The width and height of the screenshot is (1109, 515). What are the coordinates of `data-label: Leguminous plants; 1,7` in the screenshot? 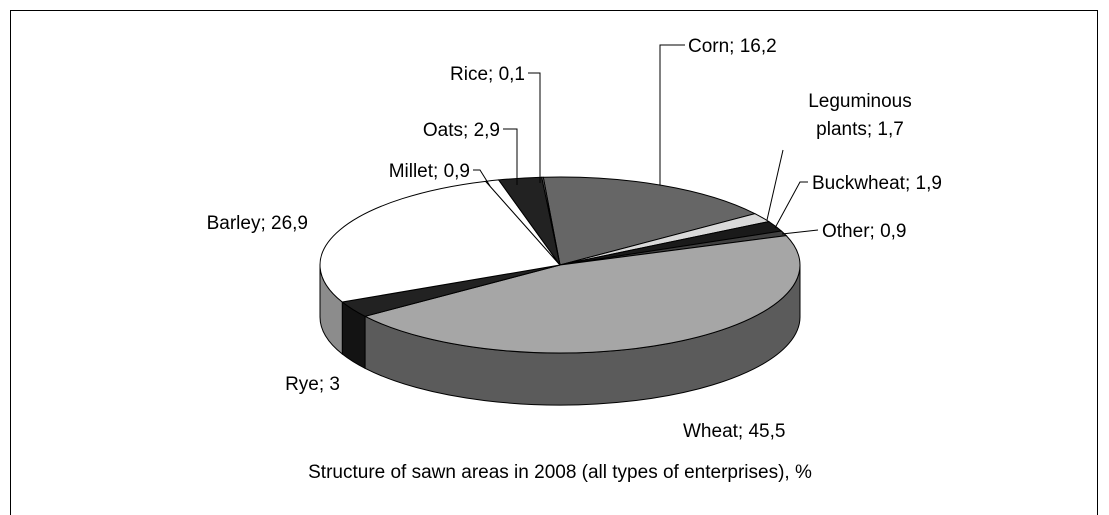 It's located at (860, 115).